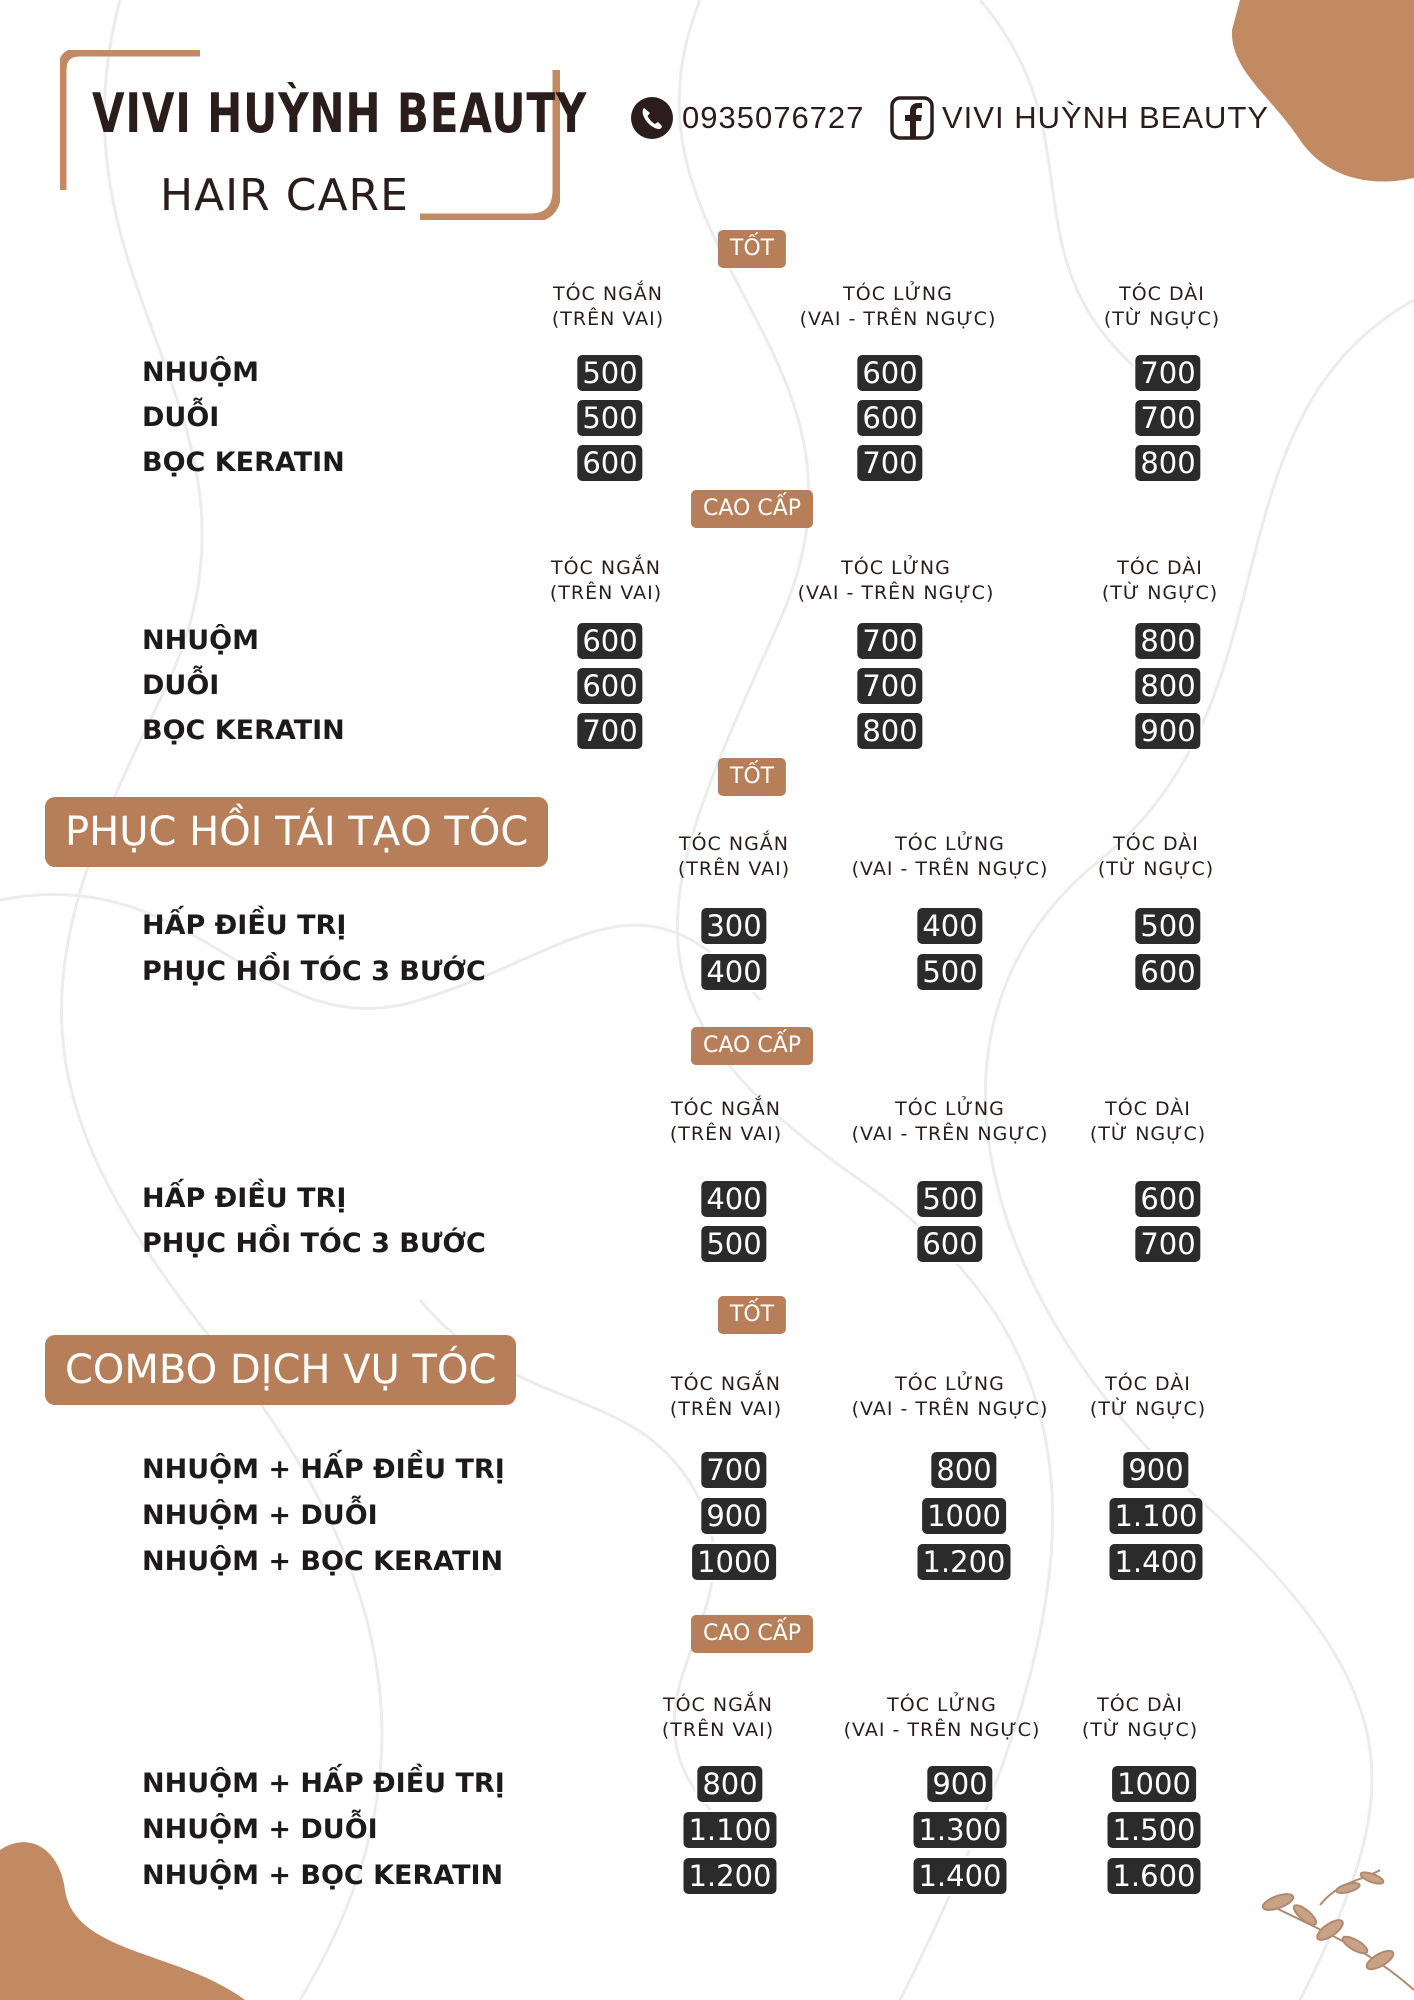  What do you see at coordinates (773, 117) in the screenshot?
I see `phone-number: 0935076727` at bounding box center [773, 117].